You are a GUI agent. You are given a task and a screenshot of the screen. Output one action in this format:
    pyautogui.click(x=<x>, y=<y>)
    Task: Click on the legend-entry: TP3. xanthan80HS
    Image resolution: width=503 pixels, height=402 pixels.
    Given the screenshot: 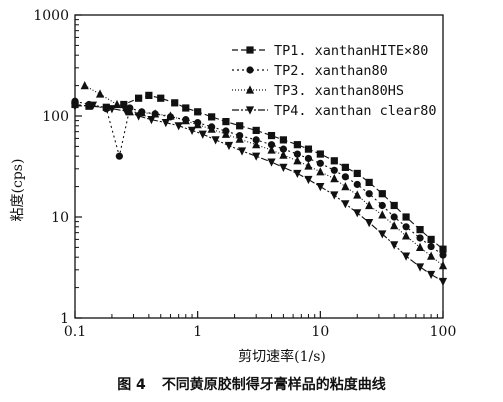 What is the action you would take?
    pyautogui.click(x=318, y=91)
    